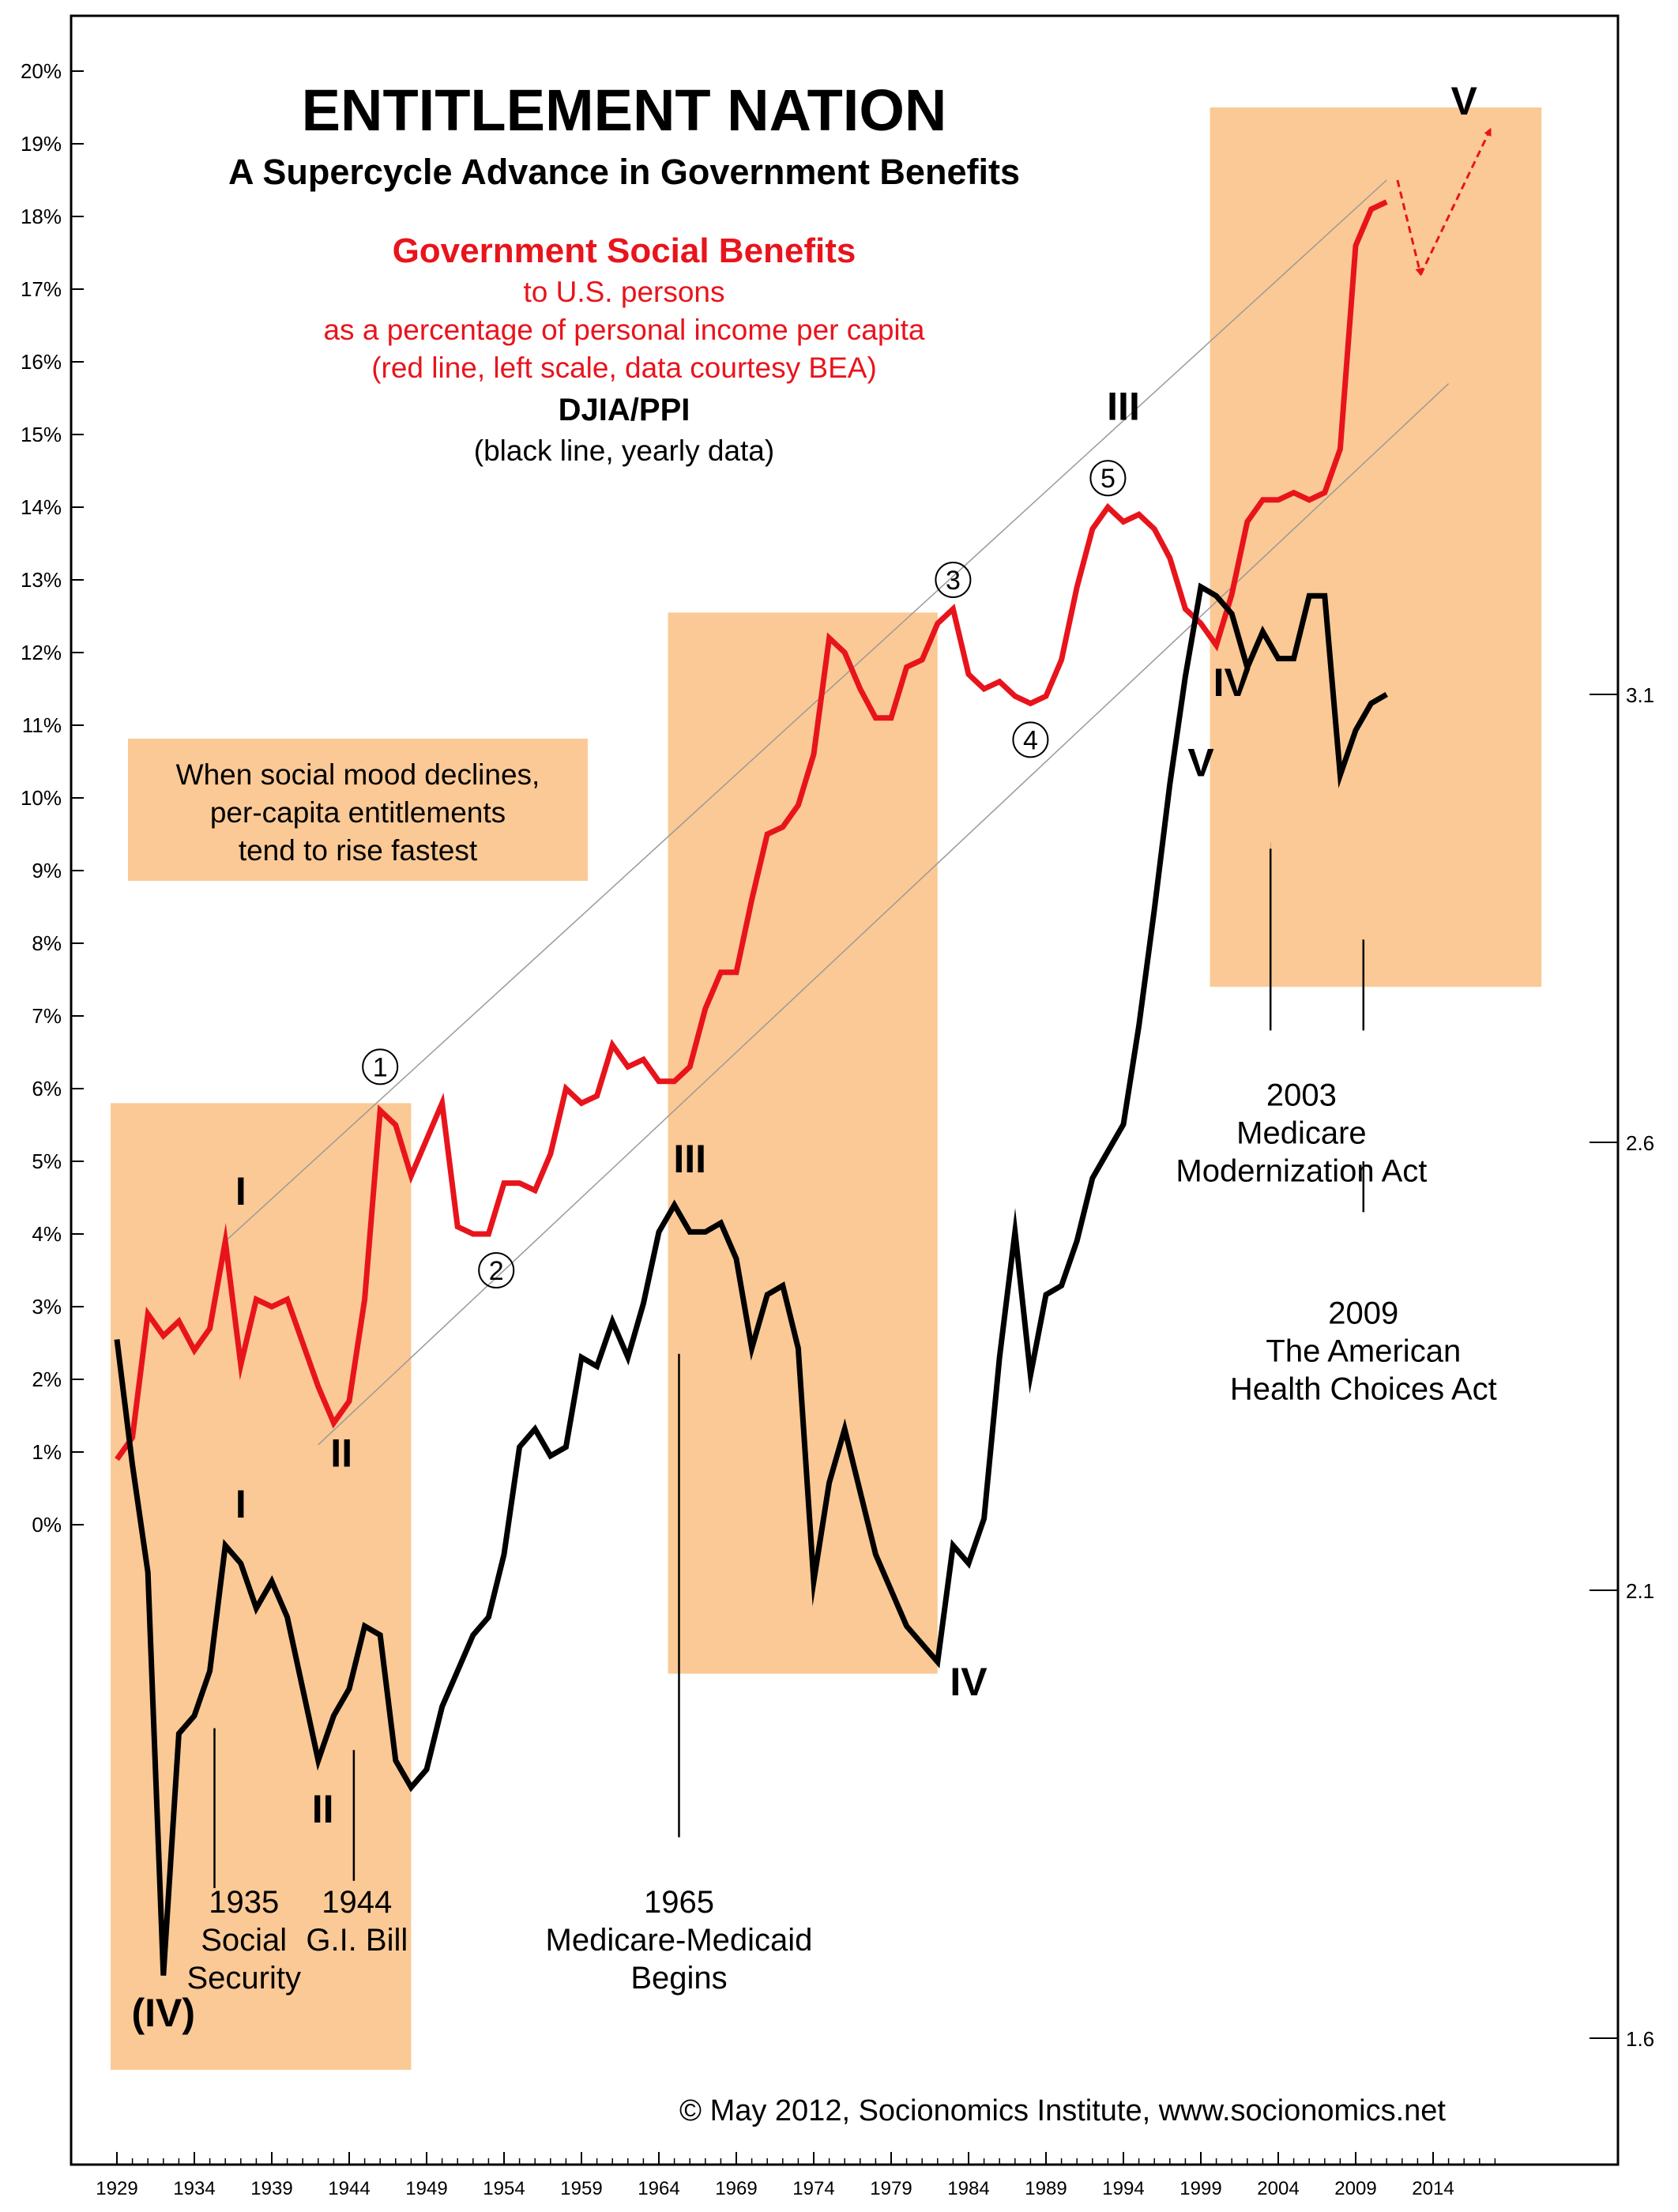  I want to click on legend-red-line: to U.S. persons, so click(623, 292).